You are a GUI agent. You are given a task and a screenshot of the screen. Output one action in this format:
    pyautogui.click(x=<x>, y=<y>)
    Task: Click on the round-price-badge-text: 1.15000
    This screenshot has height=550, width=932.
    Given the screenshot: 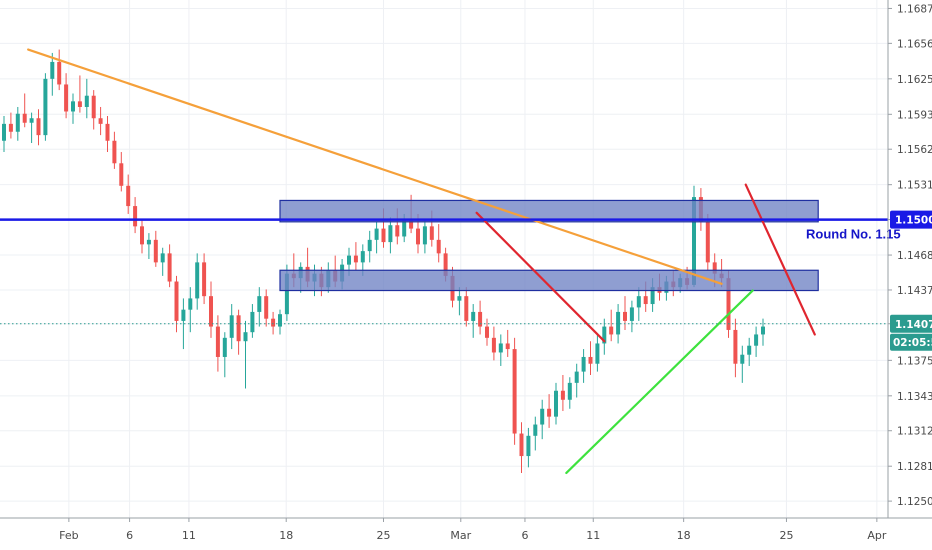 What is the action you would take?
    pyautogui.click(x=913, y=221)
    